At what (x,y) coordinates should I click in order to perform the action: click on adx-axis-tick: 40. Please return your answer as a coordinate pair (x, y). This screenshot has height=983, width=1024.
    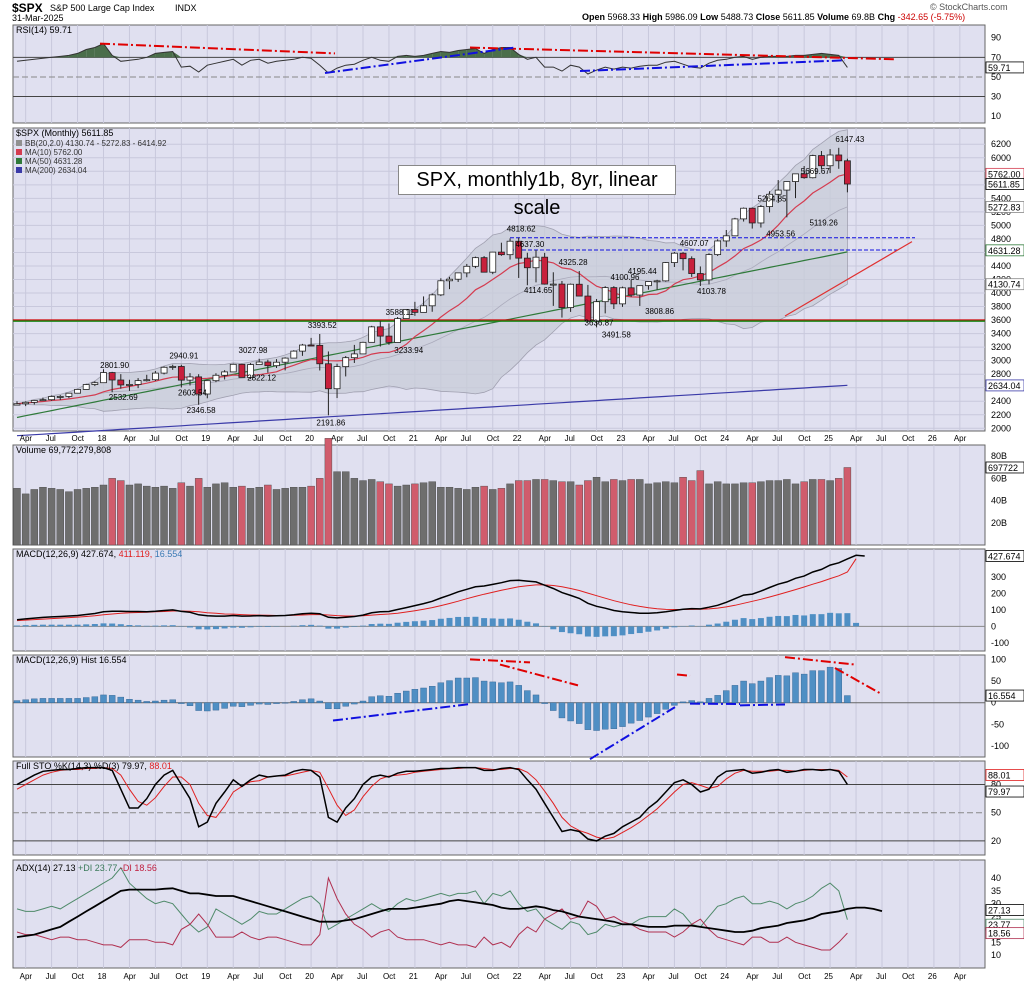
    Looking at the image, I should click on (996, 878).